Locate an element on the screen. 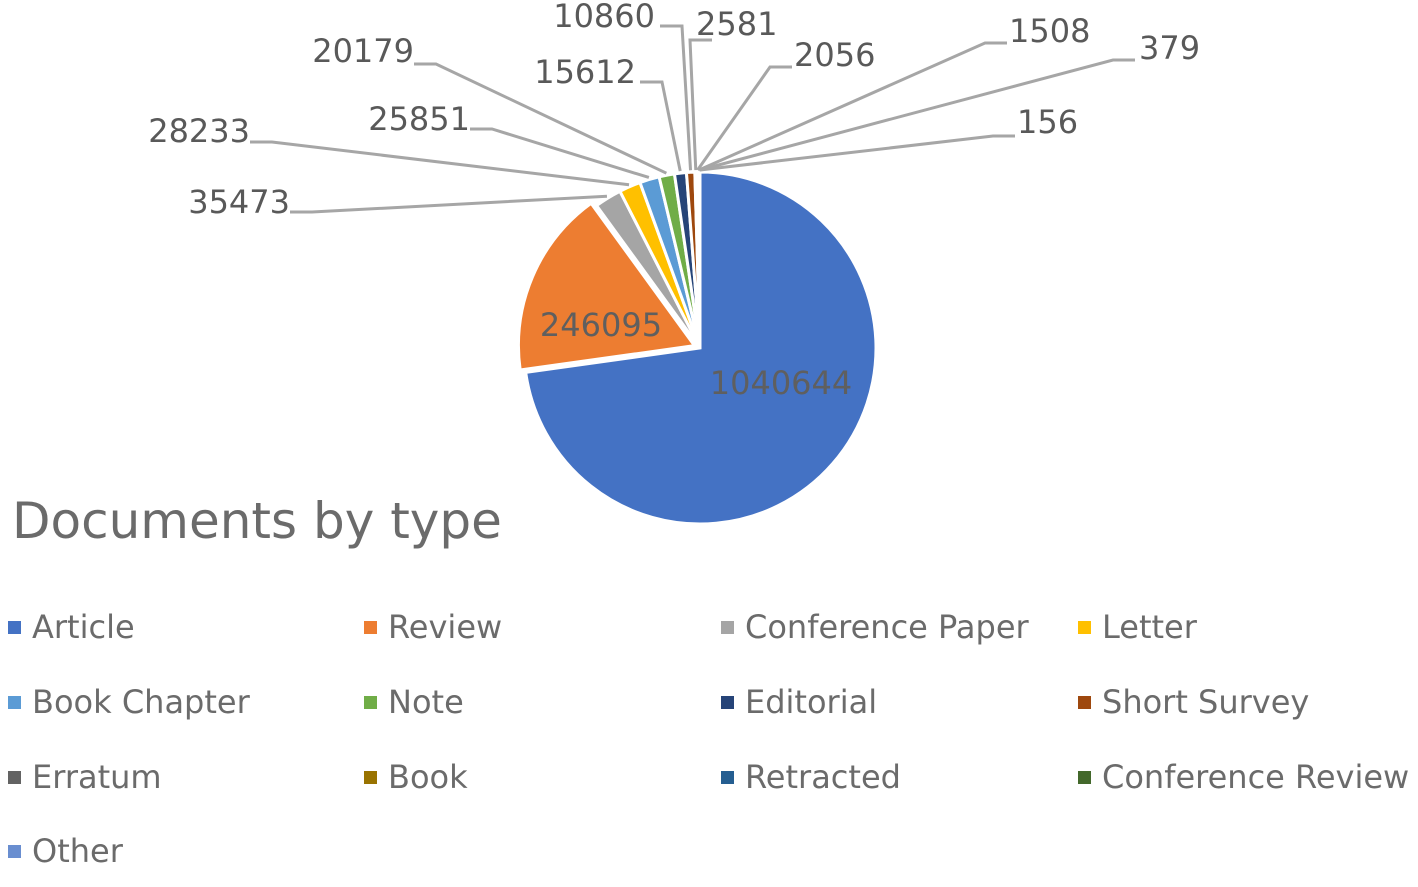 The height and width of the screenshot is (887, 1418). legend-item-article: Article is located at coordinates (71, 627).